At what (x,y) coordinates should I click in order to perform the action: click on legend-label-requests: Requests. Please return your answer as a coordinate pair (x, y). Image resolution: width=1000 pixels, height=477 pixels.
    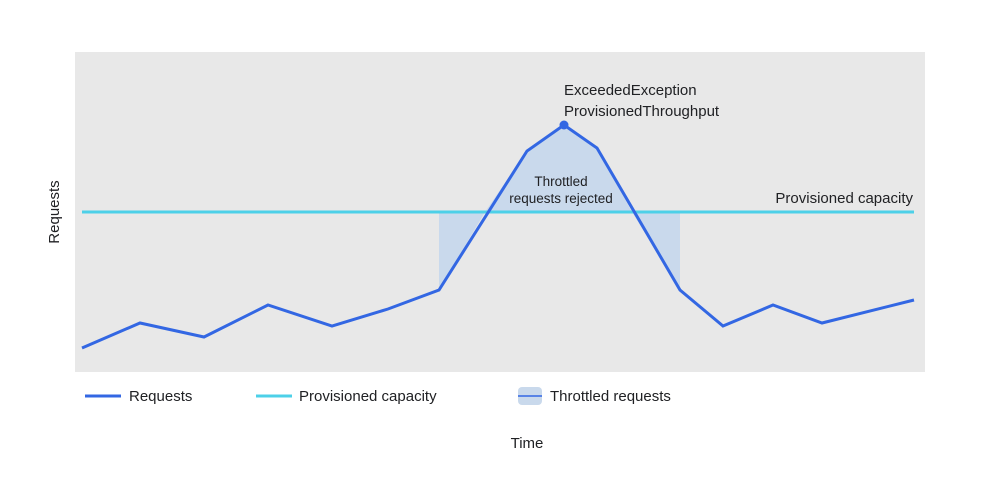
    Looking at the image, I should click on (160, 396).